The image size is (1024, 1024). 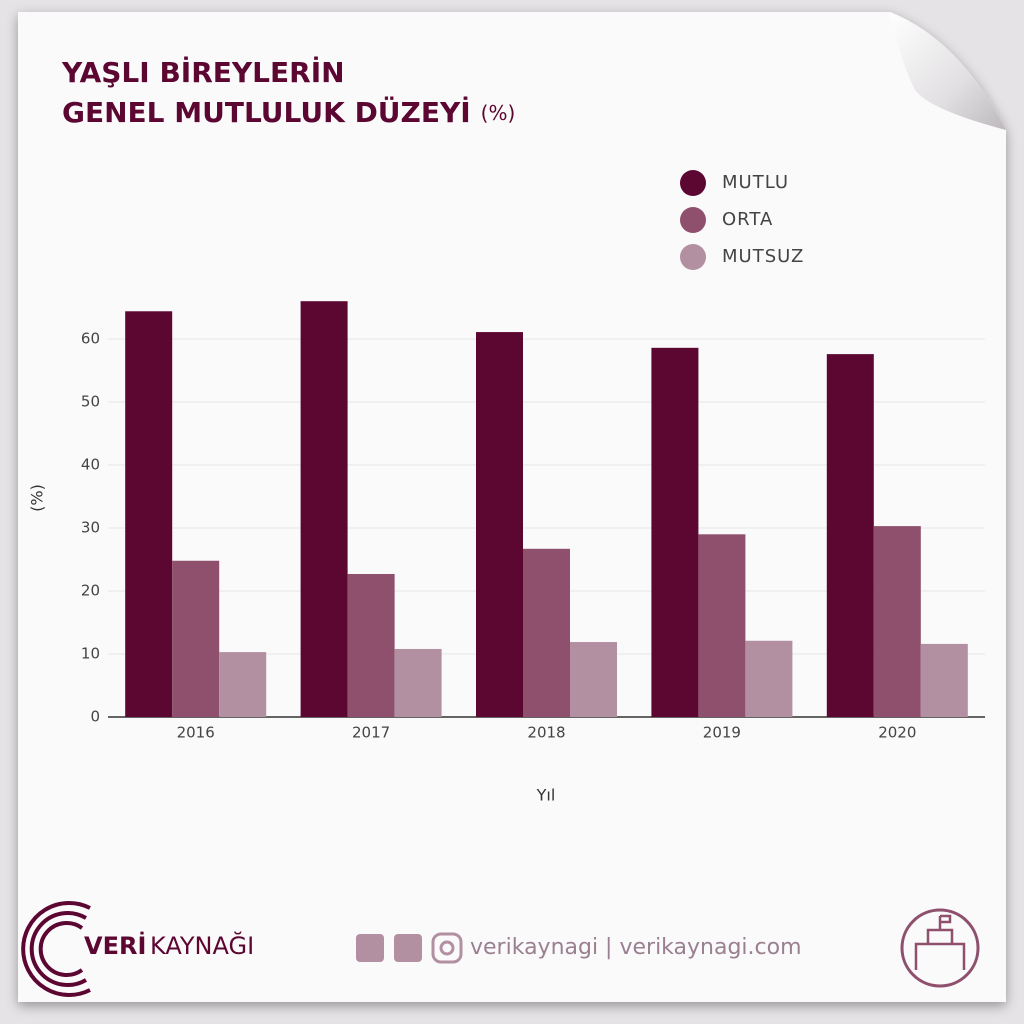 What do you see at coordinates (948, 71) in the screenshot?
I see `page-curl` at bounding box center [948, 71].